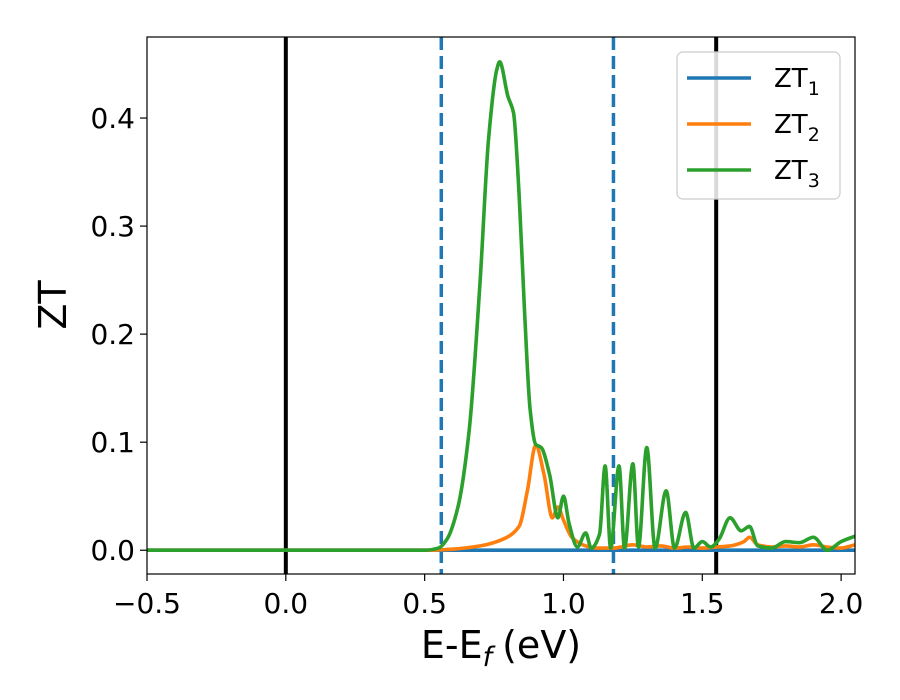 The height and width of the screenshot is (700, 900). I want to click on x-ticks: −0.5 0.0 0.5 1.0 1.5 2.0, so click(488, 597).